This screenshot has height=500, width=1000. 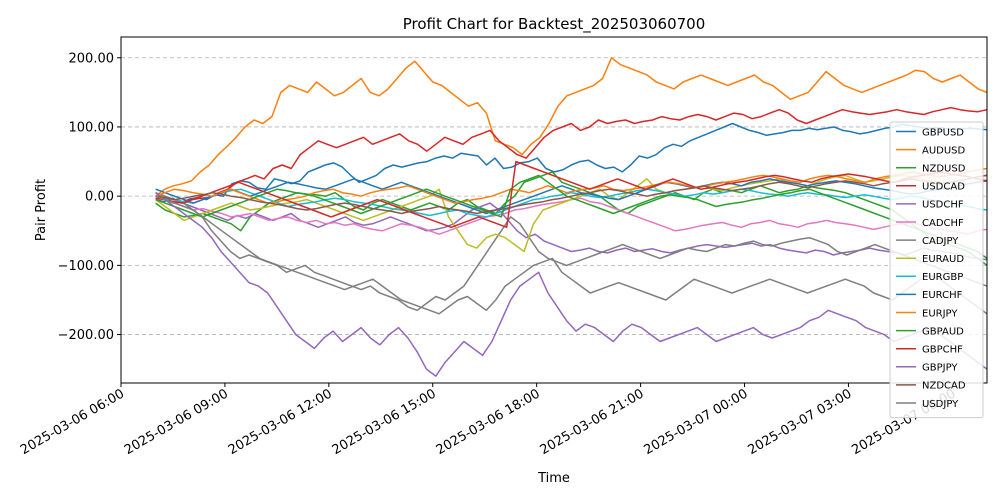 I want to click on y-axis: 200.00 100.00 0.00 −100.00 −200.00, so click(x=89, y=197).